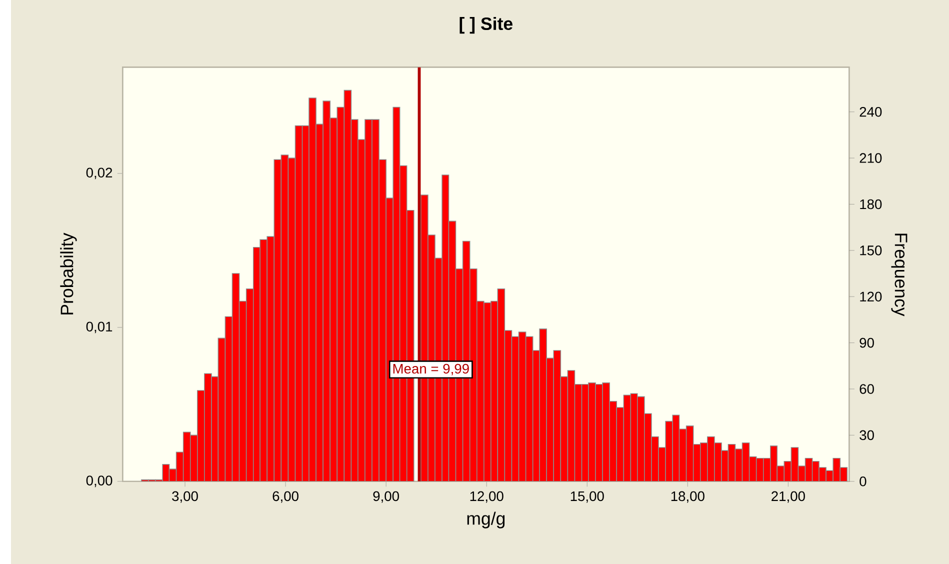 The image size is (949, 564). What do you see at coordinates (687, 497) in the screenshot?
I see `x-tick-label: 18,00` at bounding box center [687, 497].